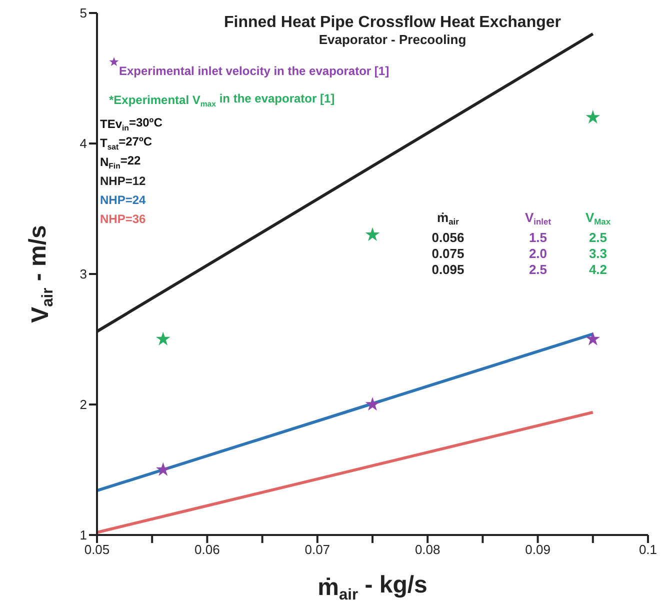  Describe the element at coordinates (427, 550) in the screenshot. I see `x-tick-label: 0.08` at that location.